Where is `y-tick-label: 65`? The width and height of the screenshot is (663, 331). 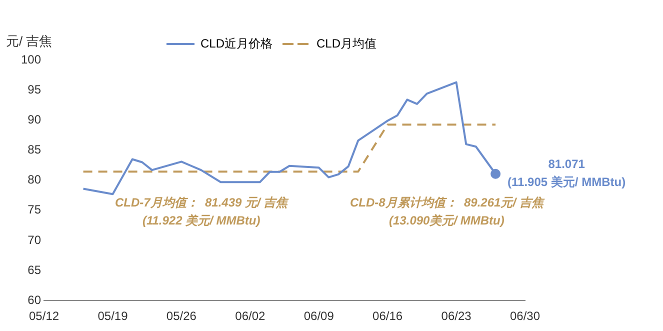 y-tick-label: 65 is located at coordinates (35, 269).